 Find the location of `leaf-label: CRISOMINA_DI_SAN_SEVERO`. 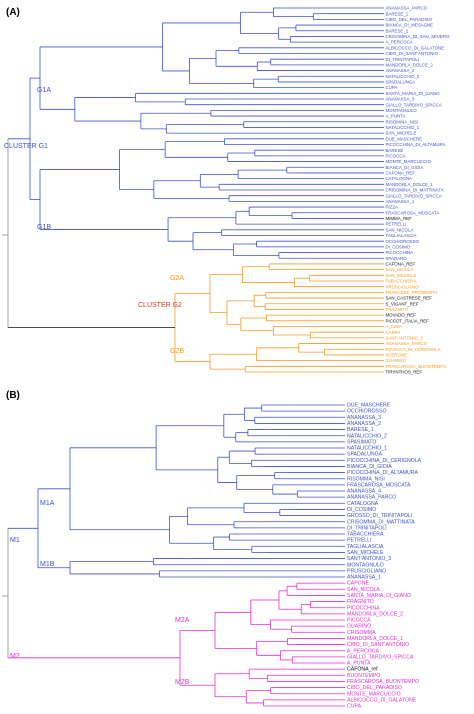

leaf-label: CRISOMINA_DI_SAN_SEVERO is located at coordinates (418, 36).